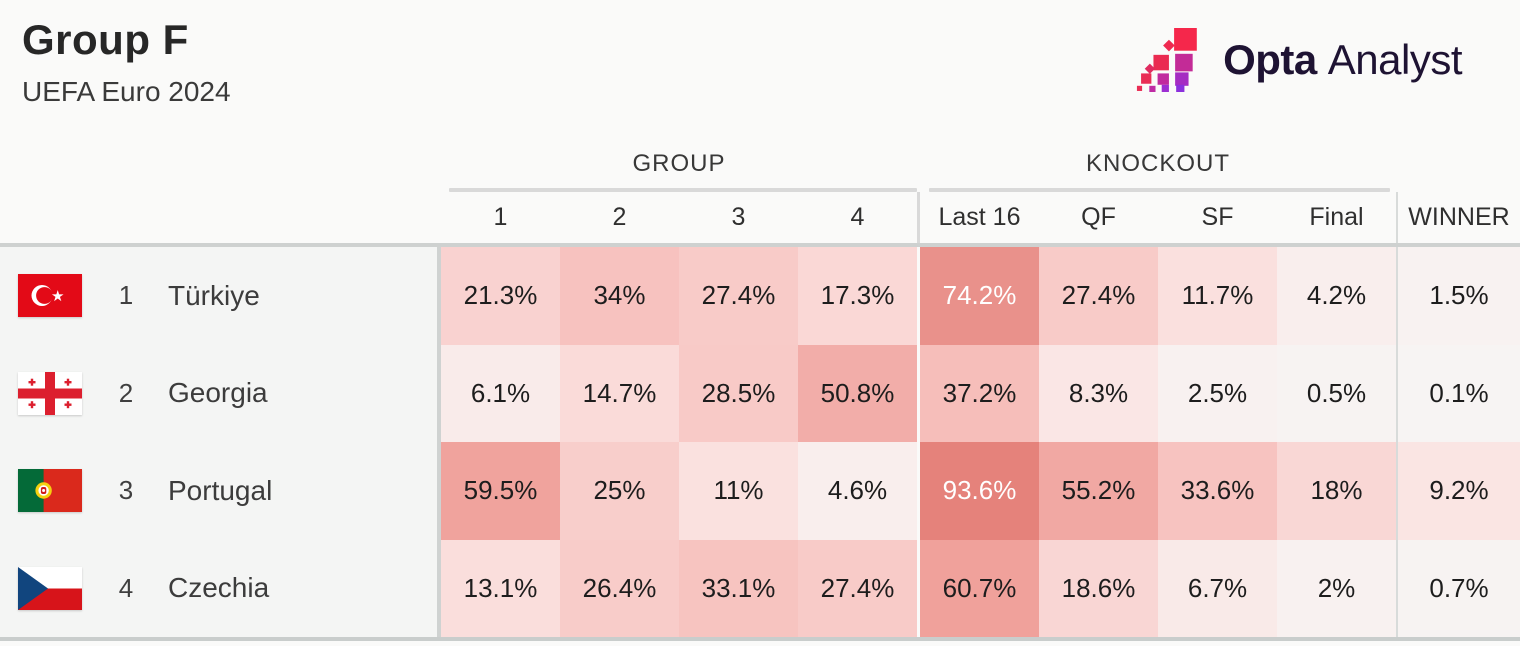 Image resolution: width=1520 pixels, height=646 pixels. What do you see at coordinates (738, 217) in the screenshot?
I see `column-header-group-3: 3` at bounding box center [738, 217].